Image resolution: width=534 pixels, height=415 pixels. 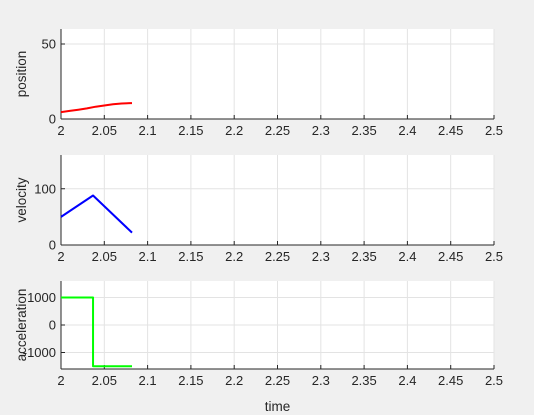 I want to click on position-xtick-label: 2.35, so click(x=363, y=130).